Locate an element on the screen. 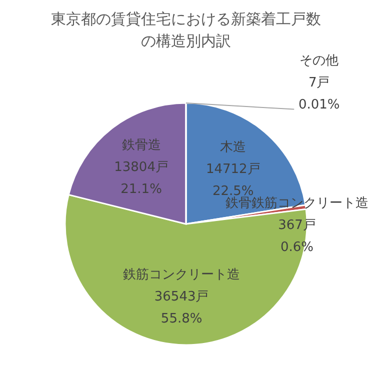  chart-title: 東京都の賃貸住宅における新築着工戸数の構造別内訳 is located at coordinates (186, 30).